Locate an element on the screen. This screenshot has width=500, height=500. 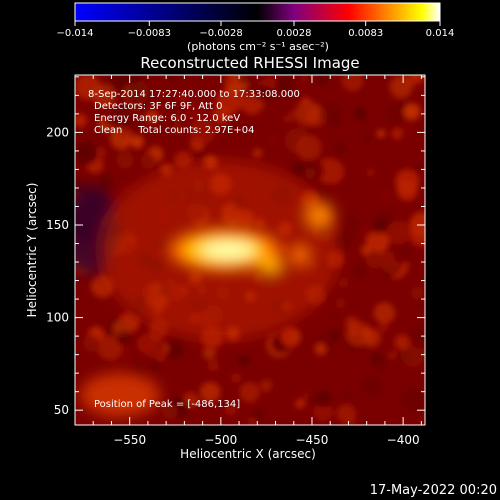
colorbar-tick-label-2: −0.0028 is located at coordinates (220, 33).